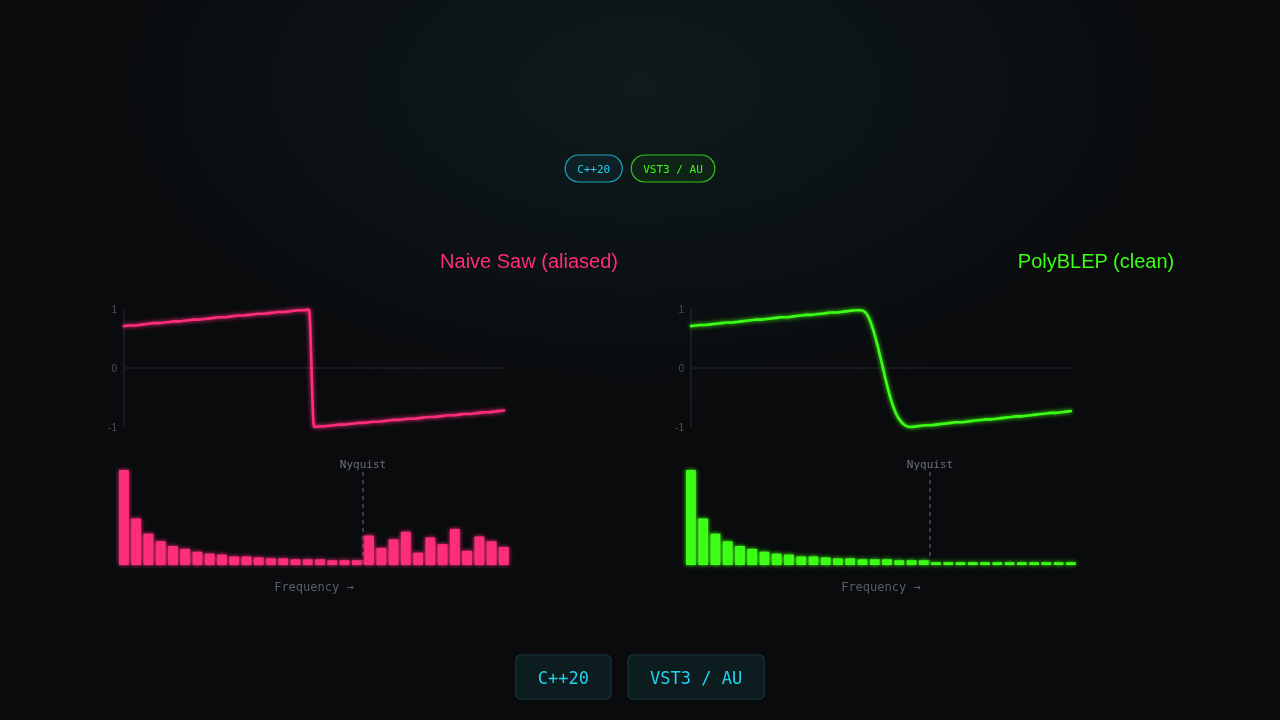 The width and height of the screenshot is (1280, 720). What do you see at coordinates (529, 261) in the screenshot?
I see `chart-title: Naive Saw (aliased)` at bounding box center [529, 261].